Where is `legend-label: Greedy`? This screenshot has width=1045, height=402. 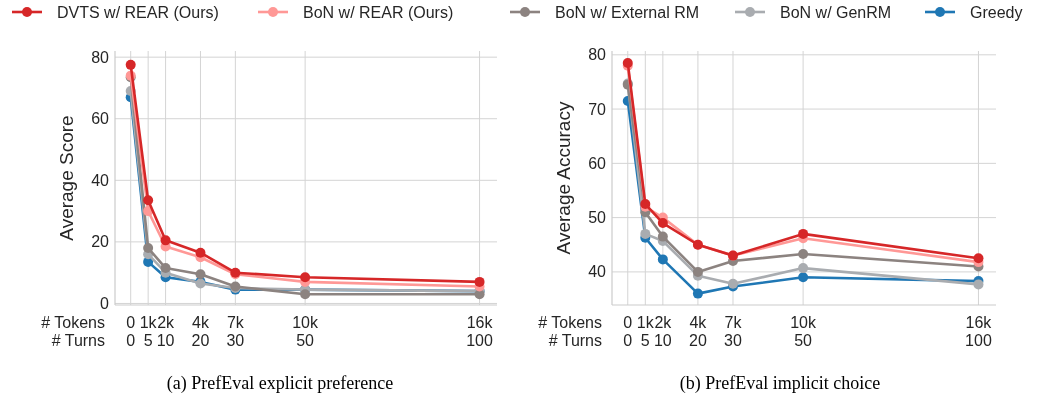 legend-label: Greedy is located at coordinates (996, 12).